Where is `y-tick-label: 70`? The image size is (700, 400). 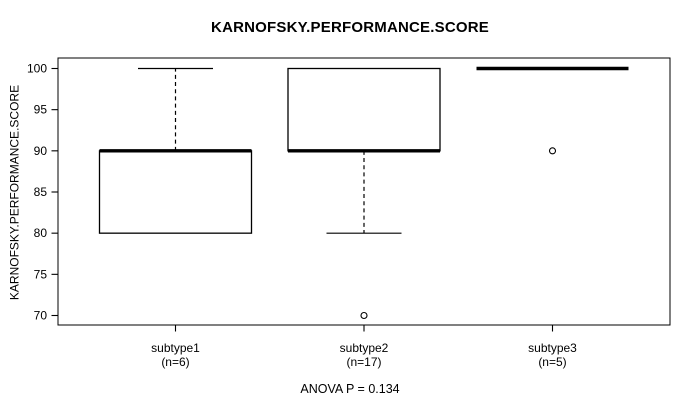
y-tick-label: 70 is located at coordinates (41, 316).